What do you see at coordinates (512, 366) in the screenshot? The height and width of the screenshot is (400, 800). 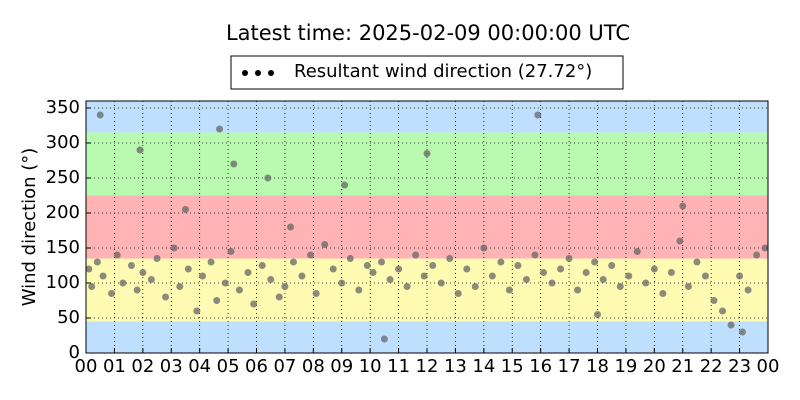 I see `x-tick-label: 15` at bounding box center [512, 366].